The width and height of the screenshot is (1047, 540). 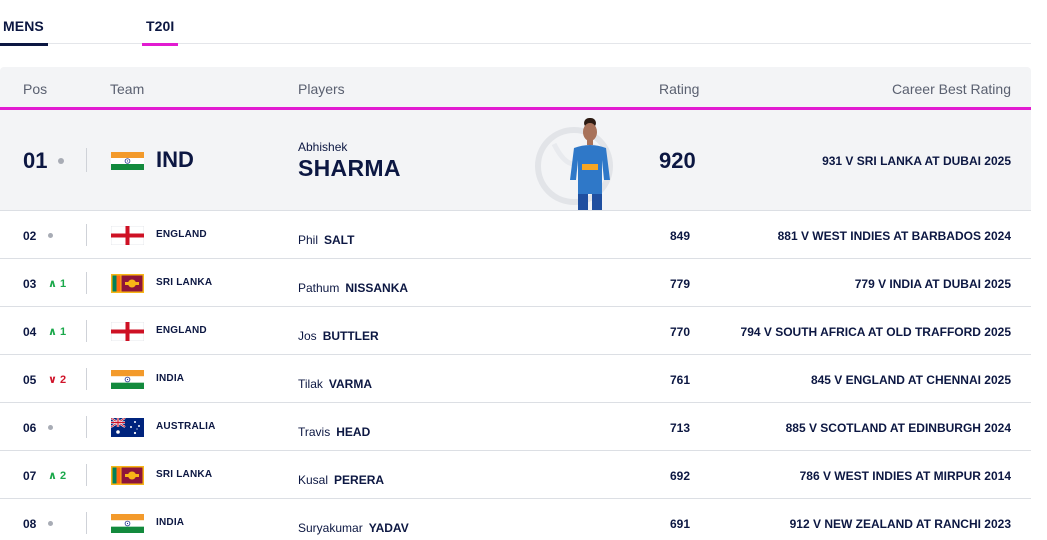 I want to click on row-position: 07, so click(x=30, y=476).